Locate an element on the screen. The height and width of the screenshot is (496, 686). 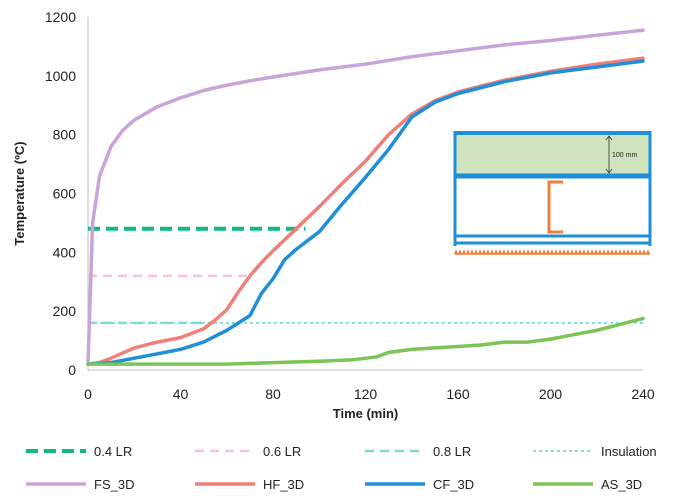
x-axis-title: Time (min) is located at coordinates (366, 413).